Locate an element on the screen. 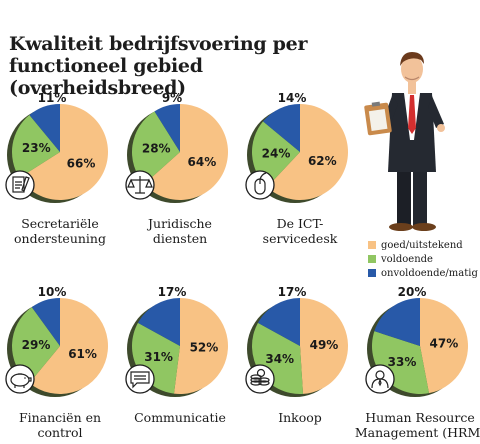  piggy-bank-icon is located at coordinates (21, 380).